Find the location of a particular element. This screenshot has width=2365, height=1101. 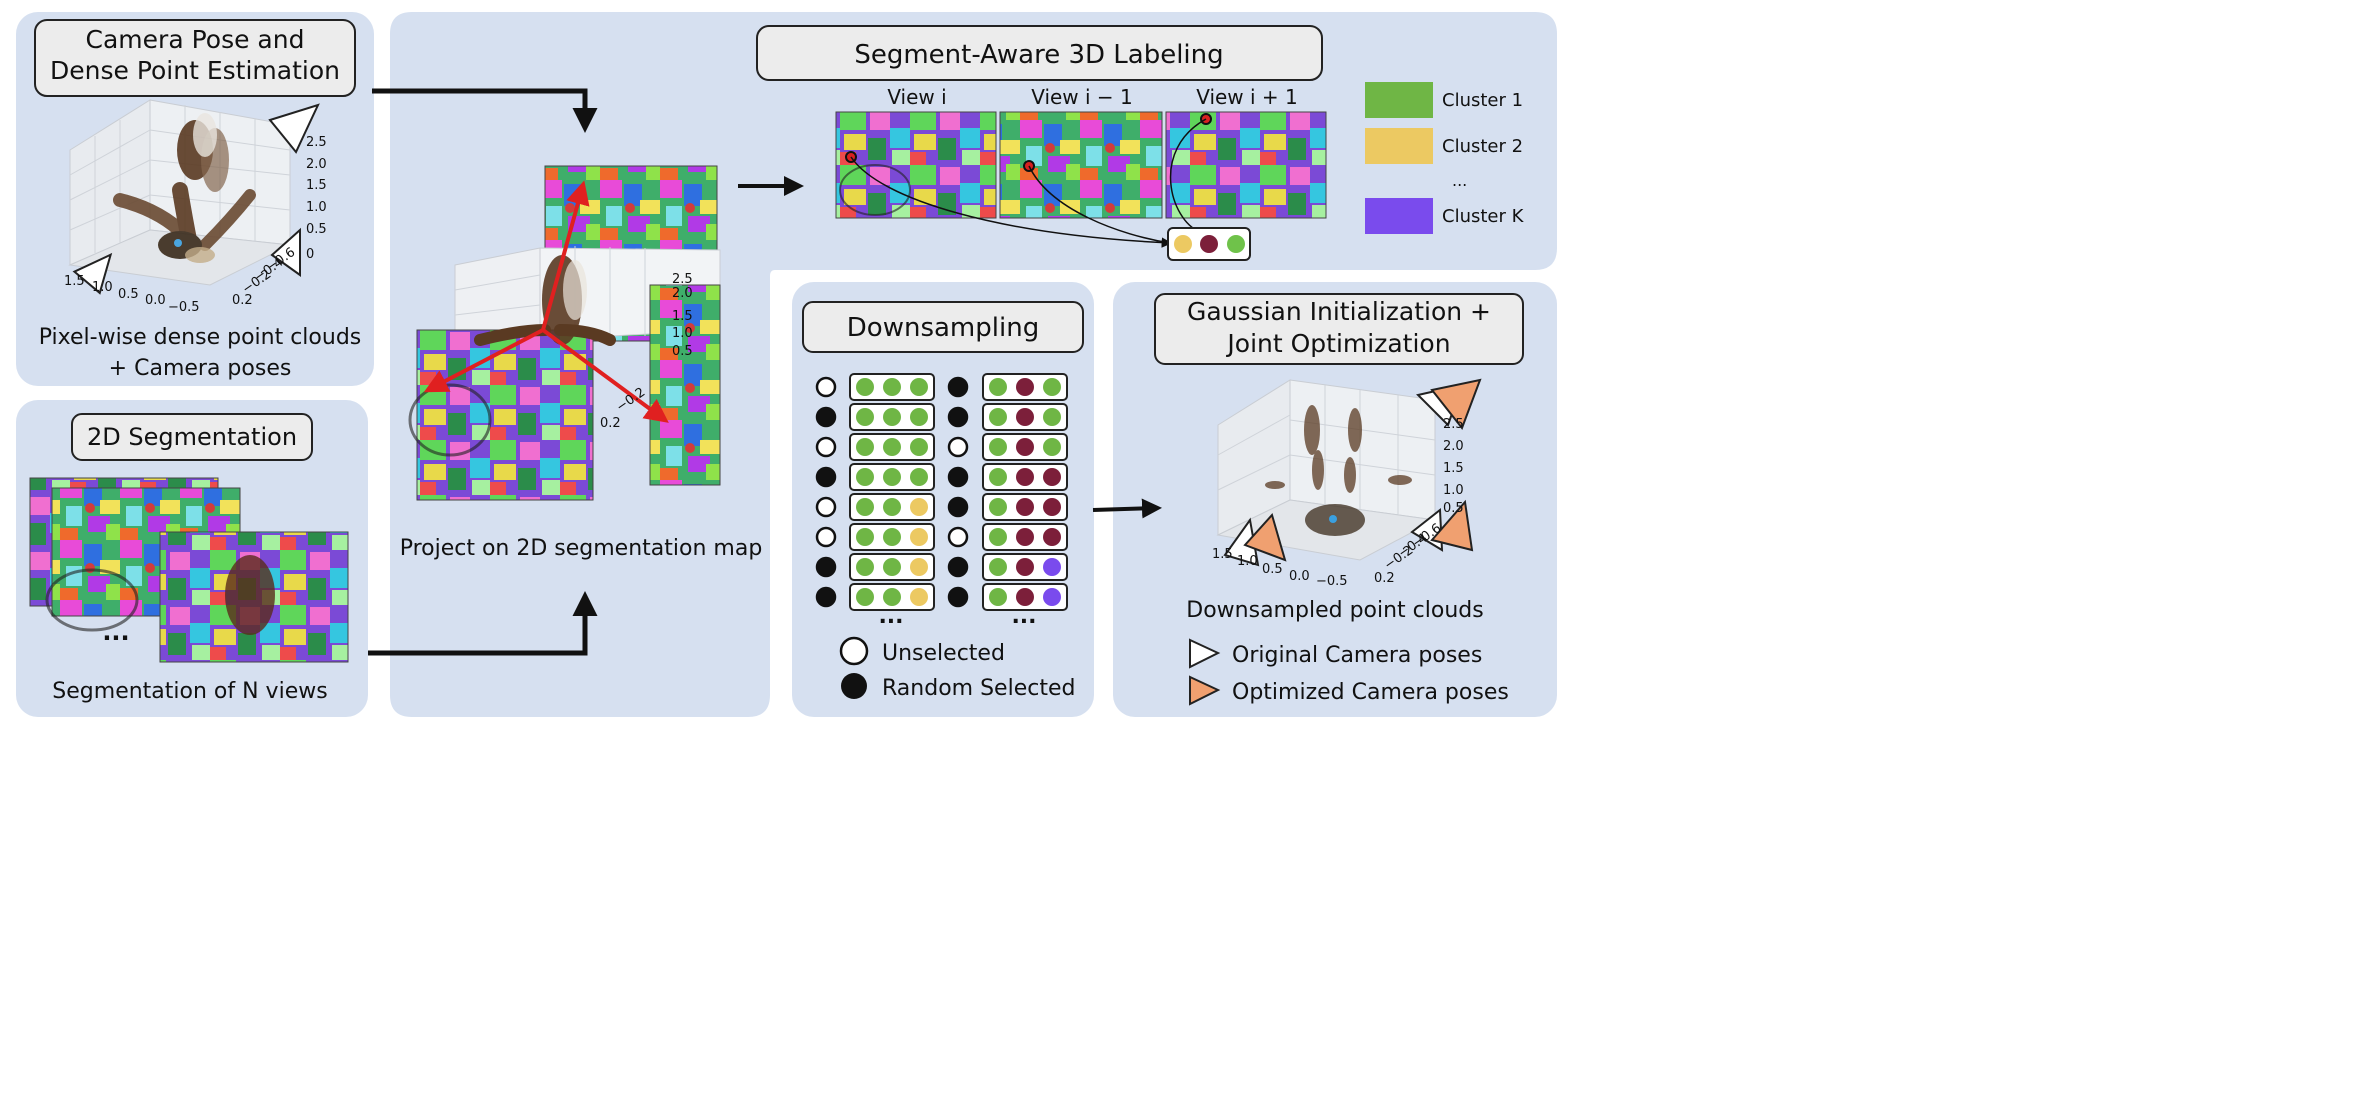

camera-pose-3d-plot is located at coordinates (194, 197).